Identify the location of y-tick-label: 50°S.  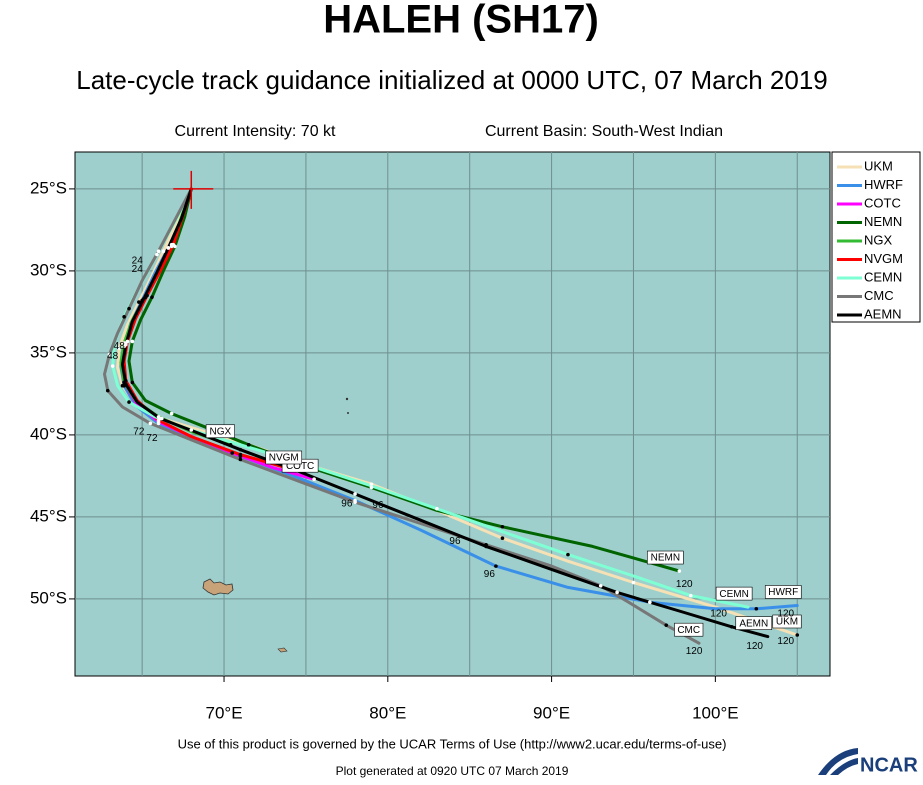
(48, 597).